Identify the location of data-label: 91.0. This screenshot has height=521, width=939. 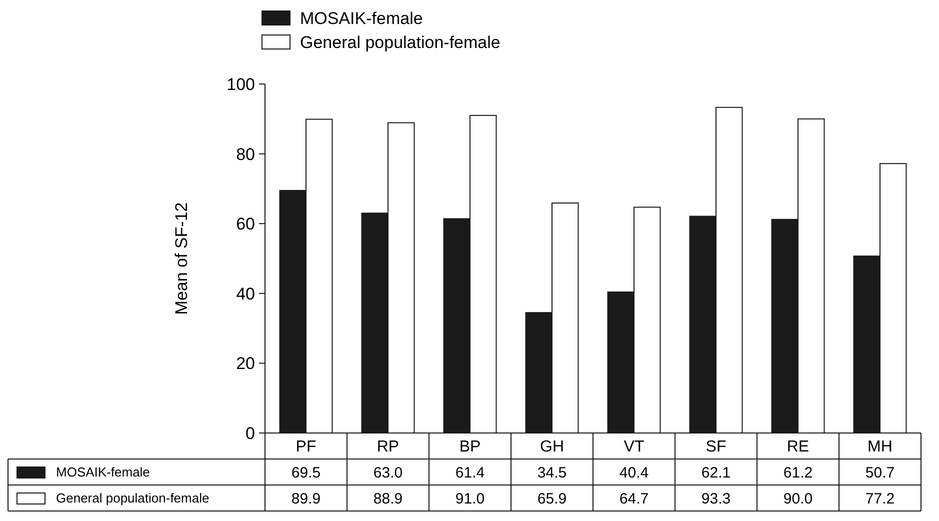
(470, 499).